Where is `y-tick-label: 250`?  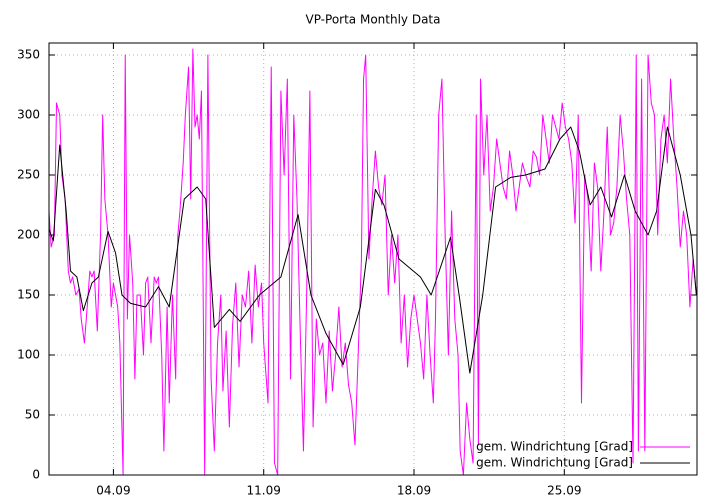 y-tick-label: 250 is located at coordinates (28, 175).